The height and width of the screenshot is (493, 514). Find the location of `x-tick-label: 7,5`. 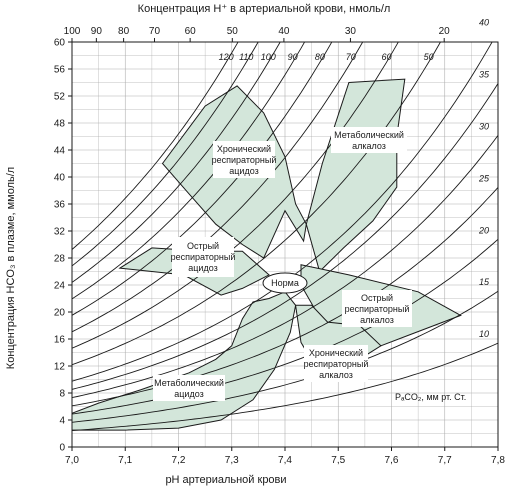

x-tick-label: 7,5 is located at coordinates (338, 460).